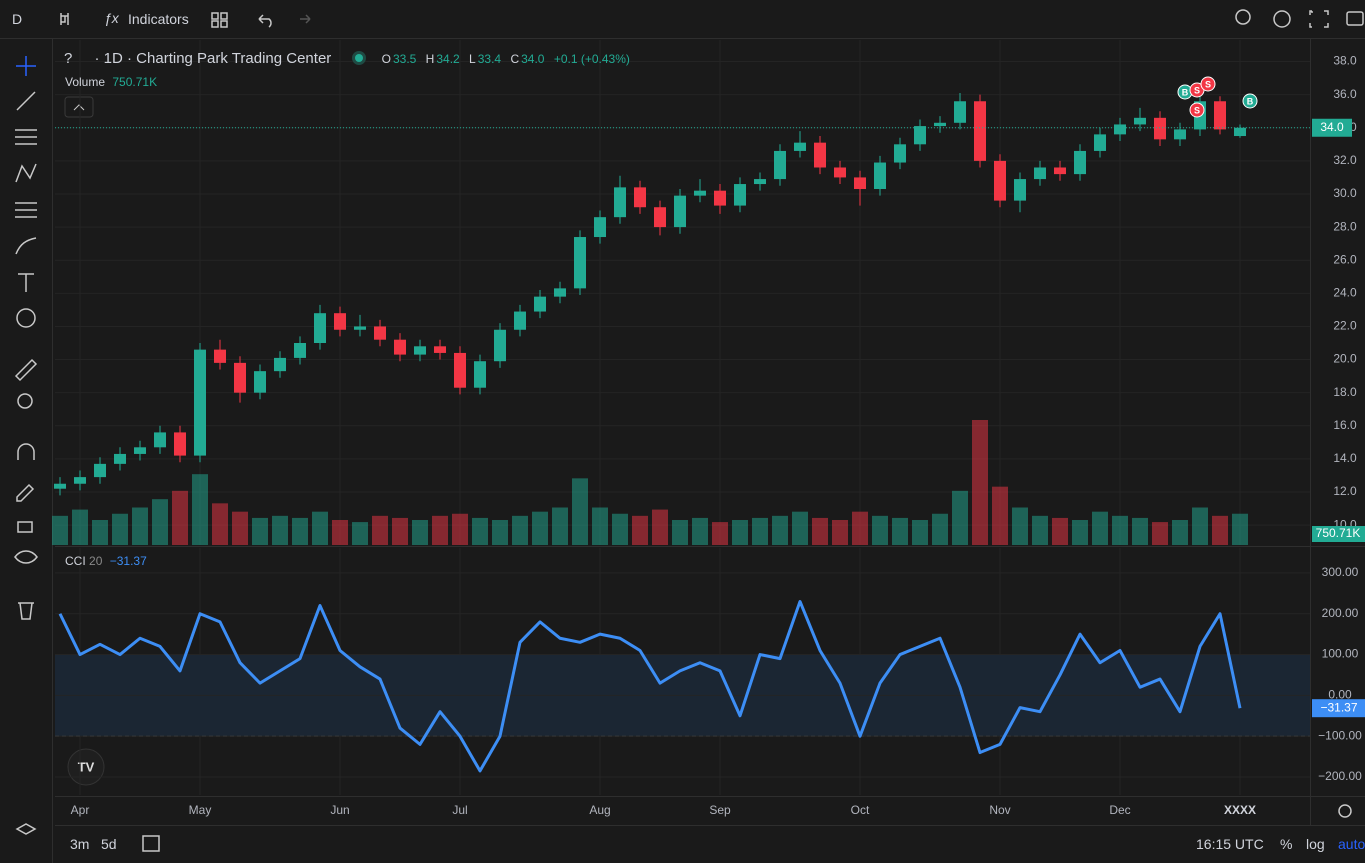 The image size is (1365, 863). Describe the element at coordinates (1345, 811) in the screenshot. I see `axis-settings-button` at that location.